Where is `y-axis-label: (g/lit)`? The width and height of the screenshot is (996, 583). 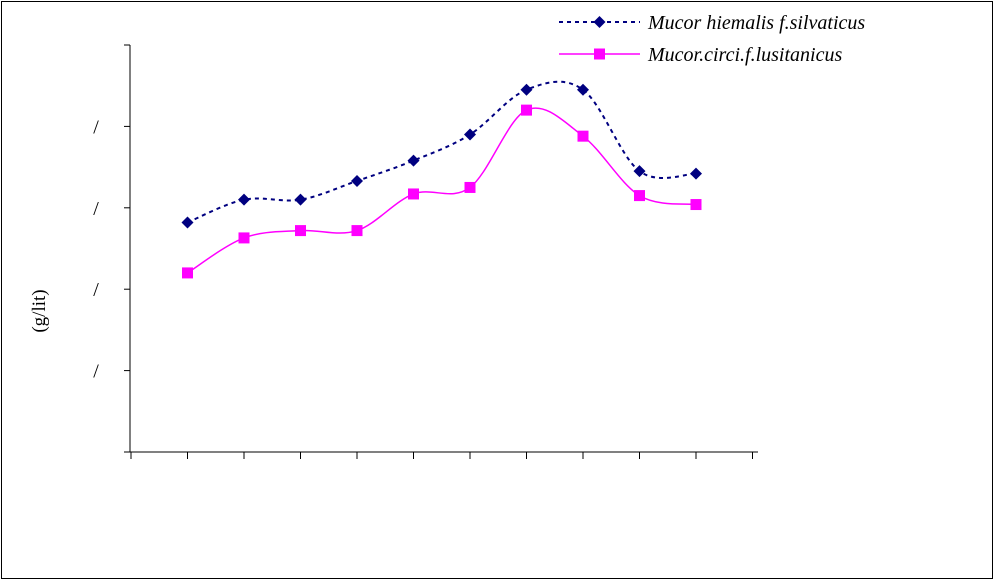 y-axis-label: (g/lit) is located at coordinates (39, 310).